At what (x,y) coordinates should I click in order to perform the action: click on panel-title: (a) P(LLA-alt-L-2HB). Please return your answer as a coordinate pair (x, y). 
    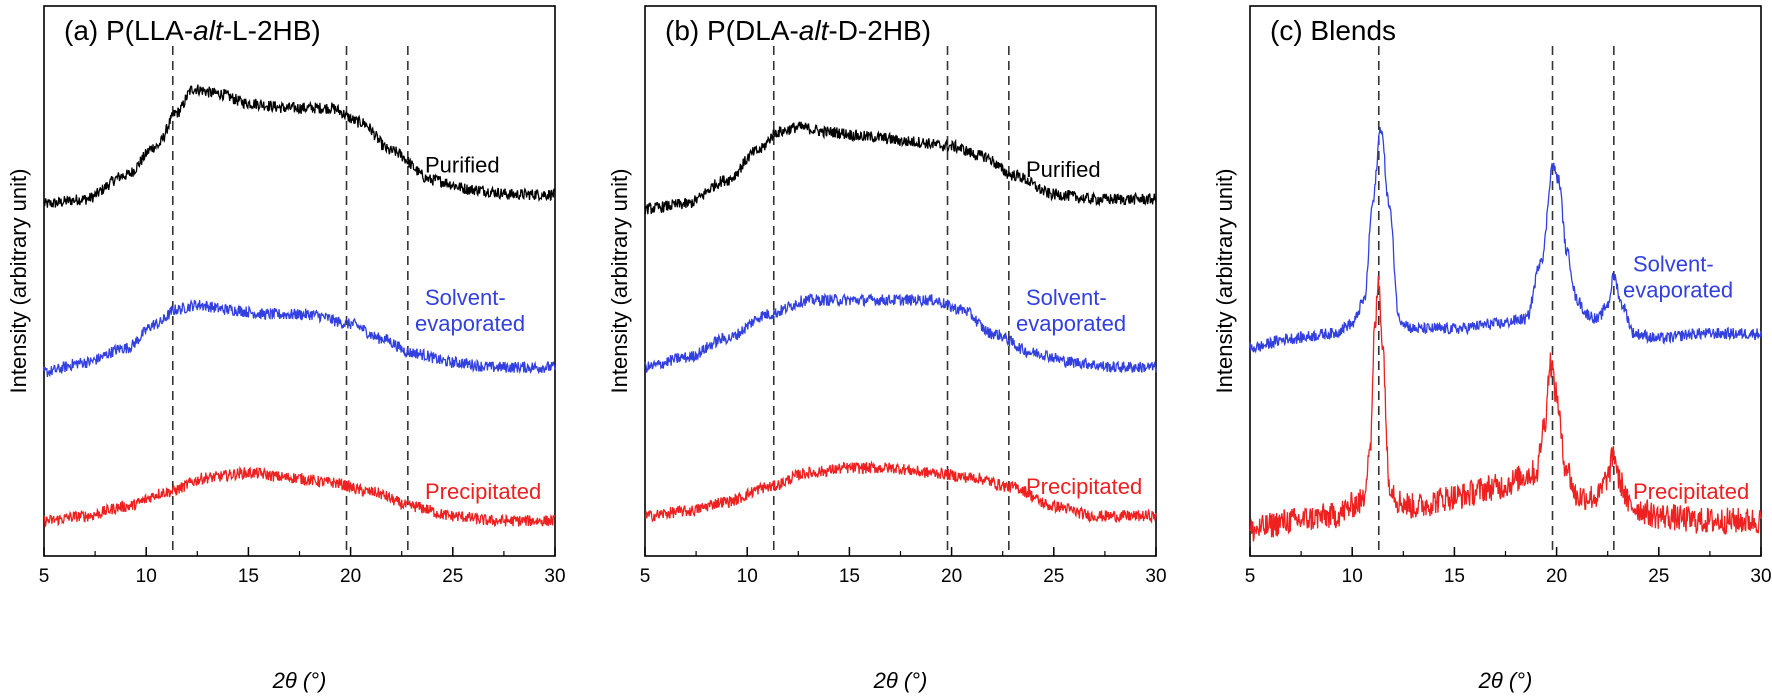
    Looking at the image, I should click on (192, 30).